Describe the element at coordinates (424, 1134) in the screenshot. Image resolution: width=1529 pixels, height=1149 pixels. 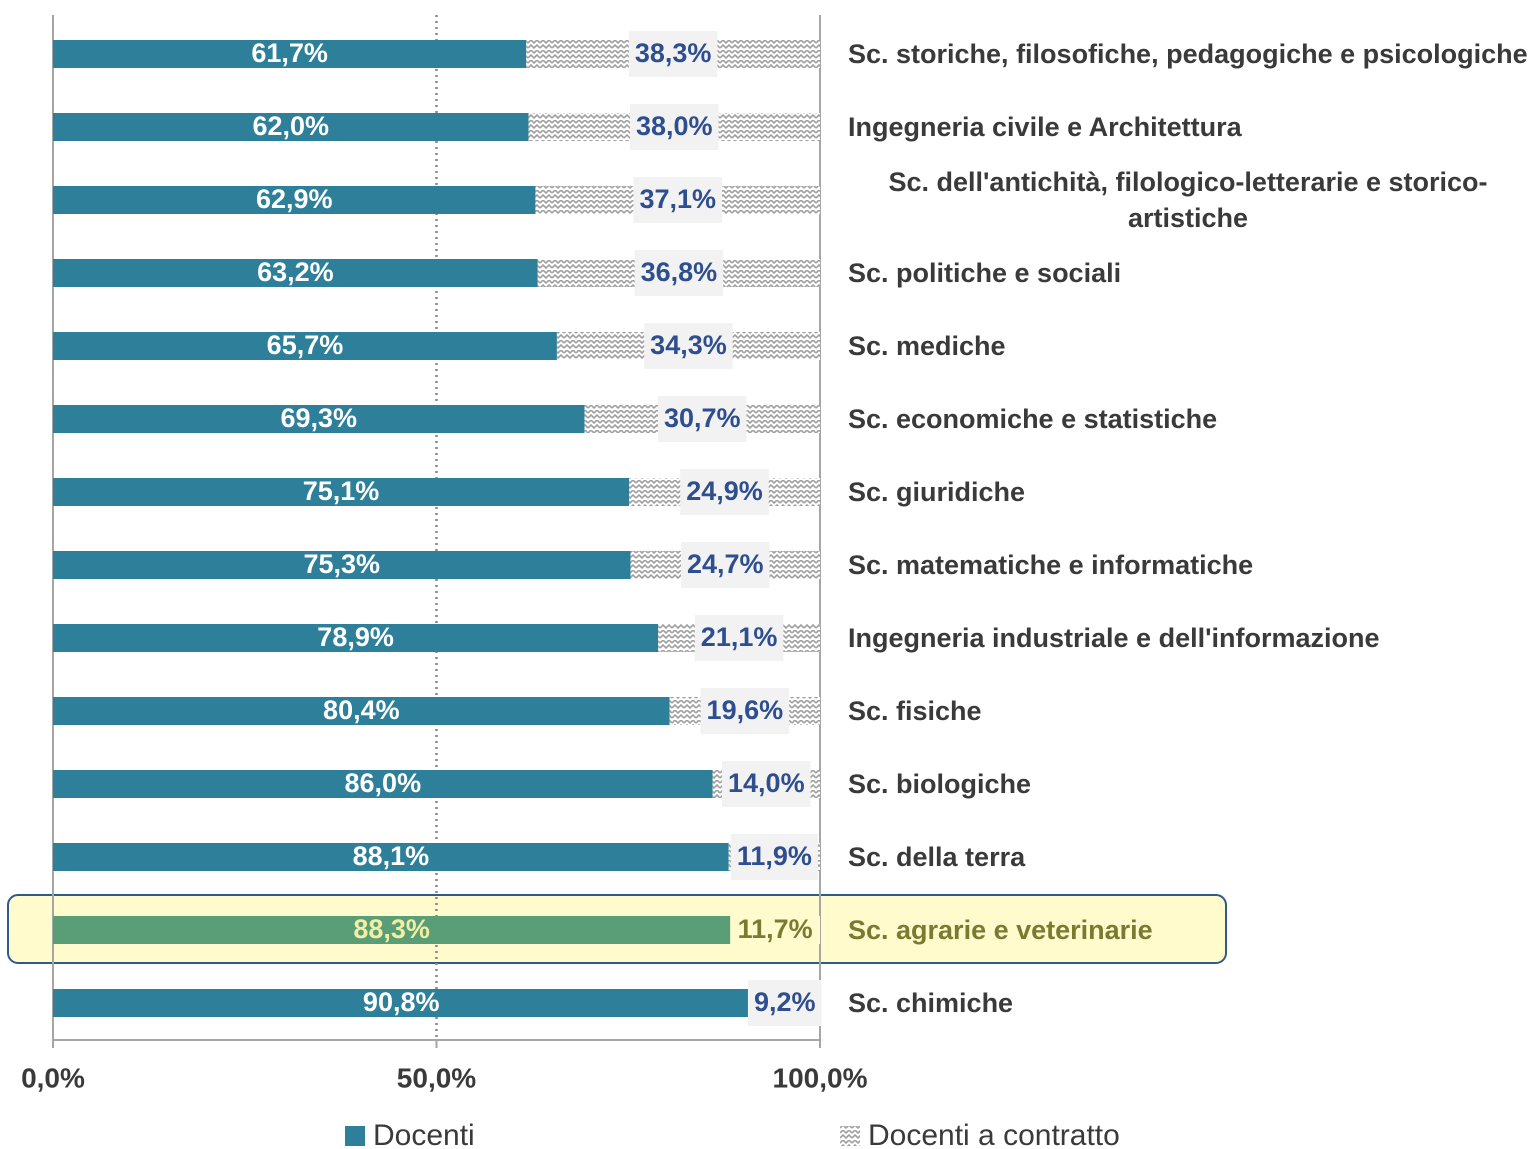
I see `legend-label: Docenti` at that location.